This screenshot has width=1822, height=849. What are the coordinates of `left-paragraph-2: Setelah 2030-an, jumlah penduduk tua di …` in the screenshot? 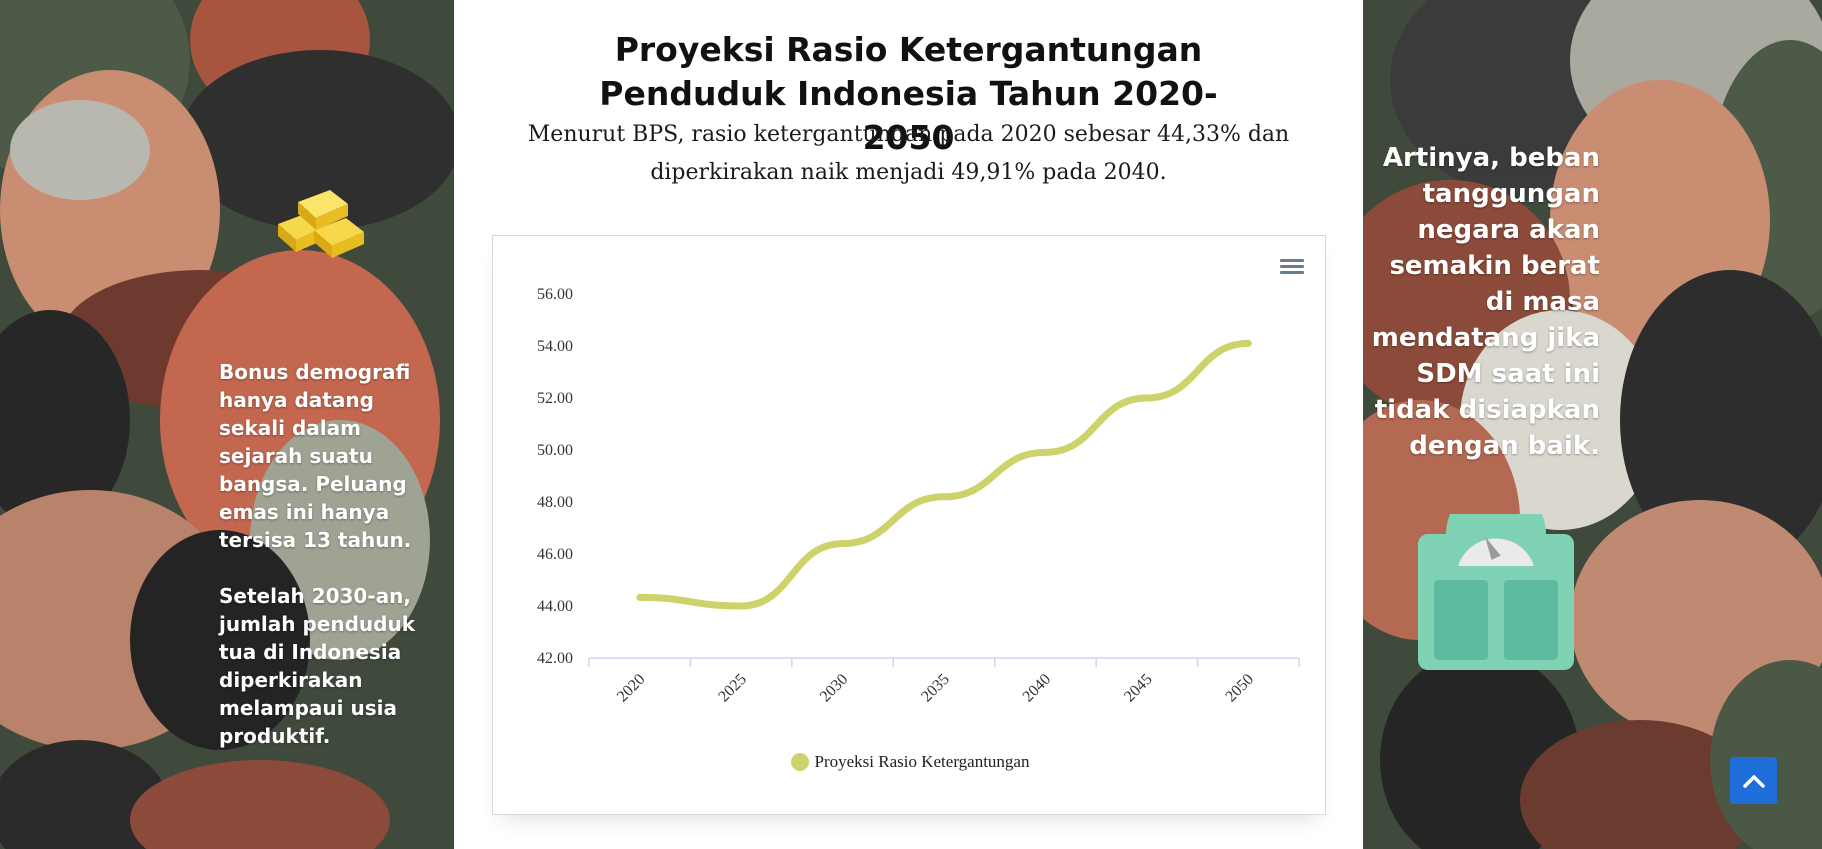 It's located at (317, 666).